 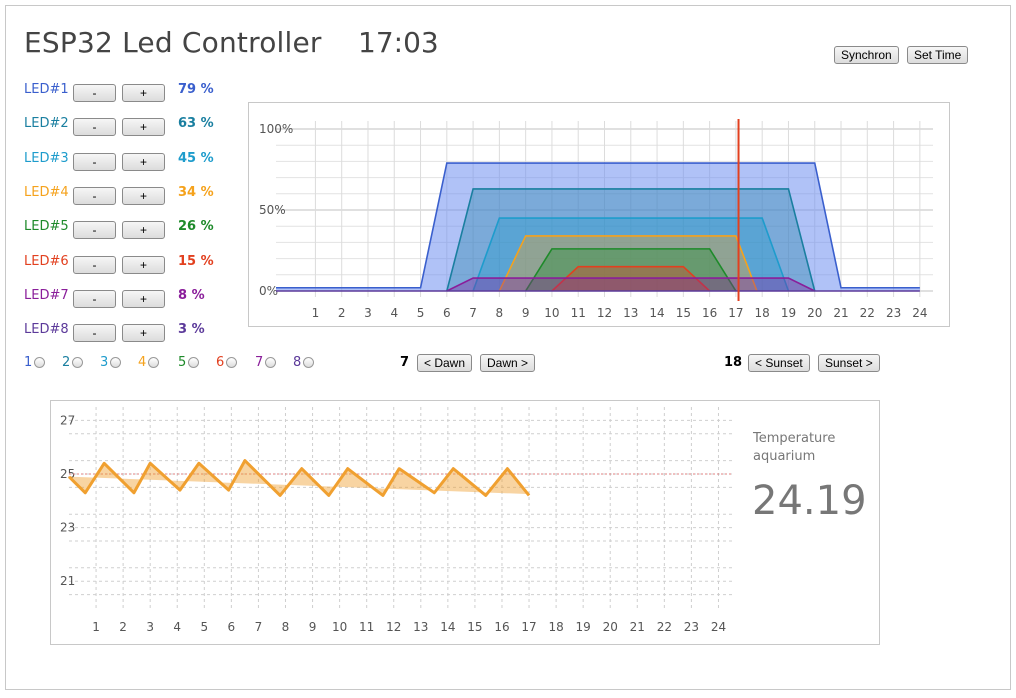 I want to click on led-4-area, so click(x=628, y=263).